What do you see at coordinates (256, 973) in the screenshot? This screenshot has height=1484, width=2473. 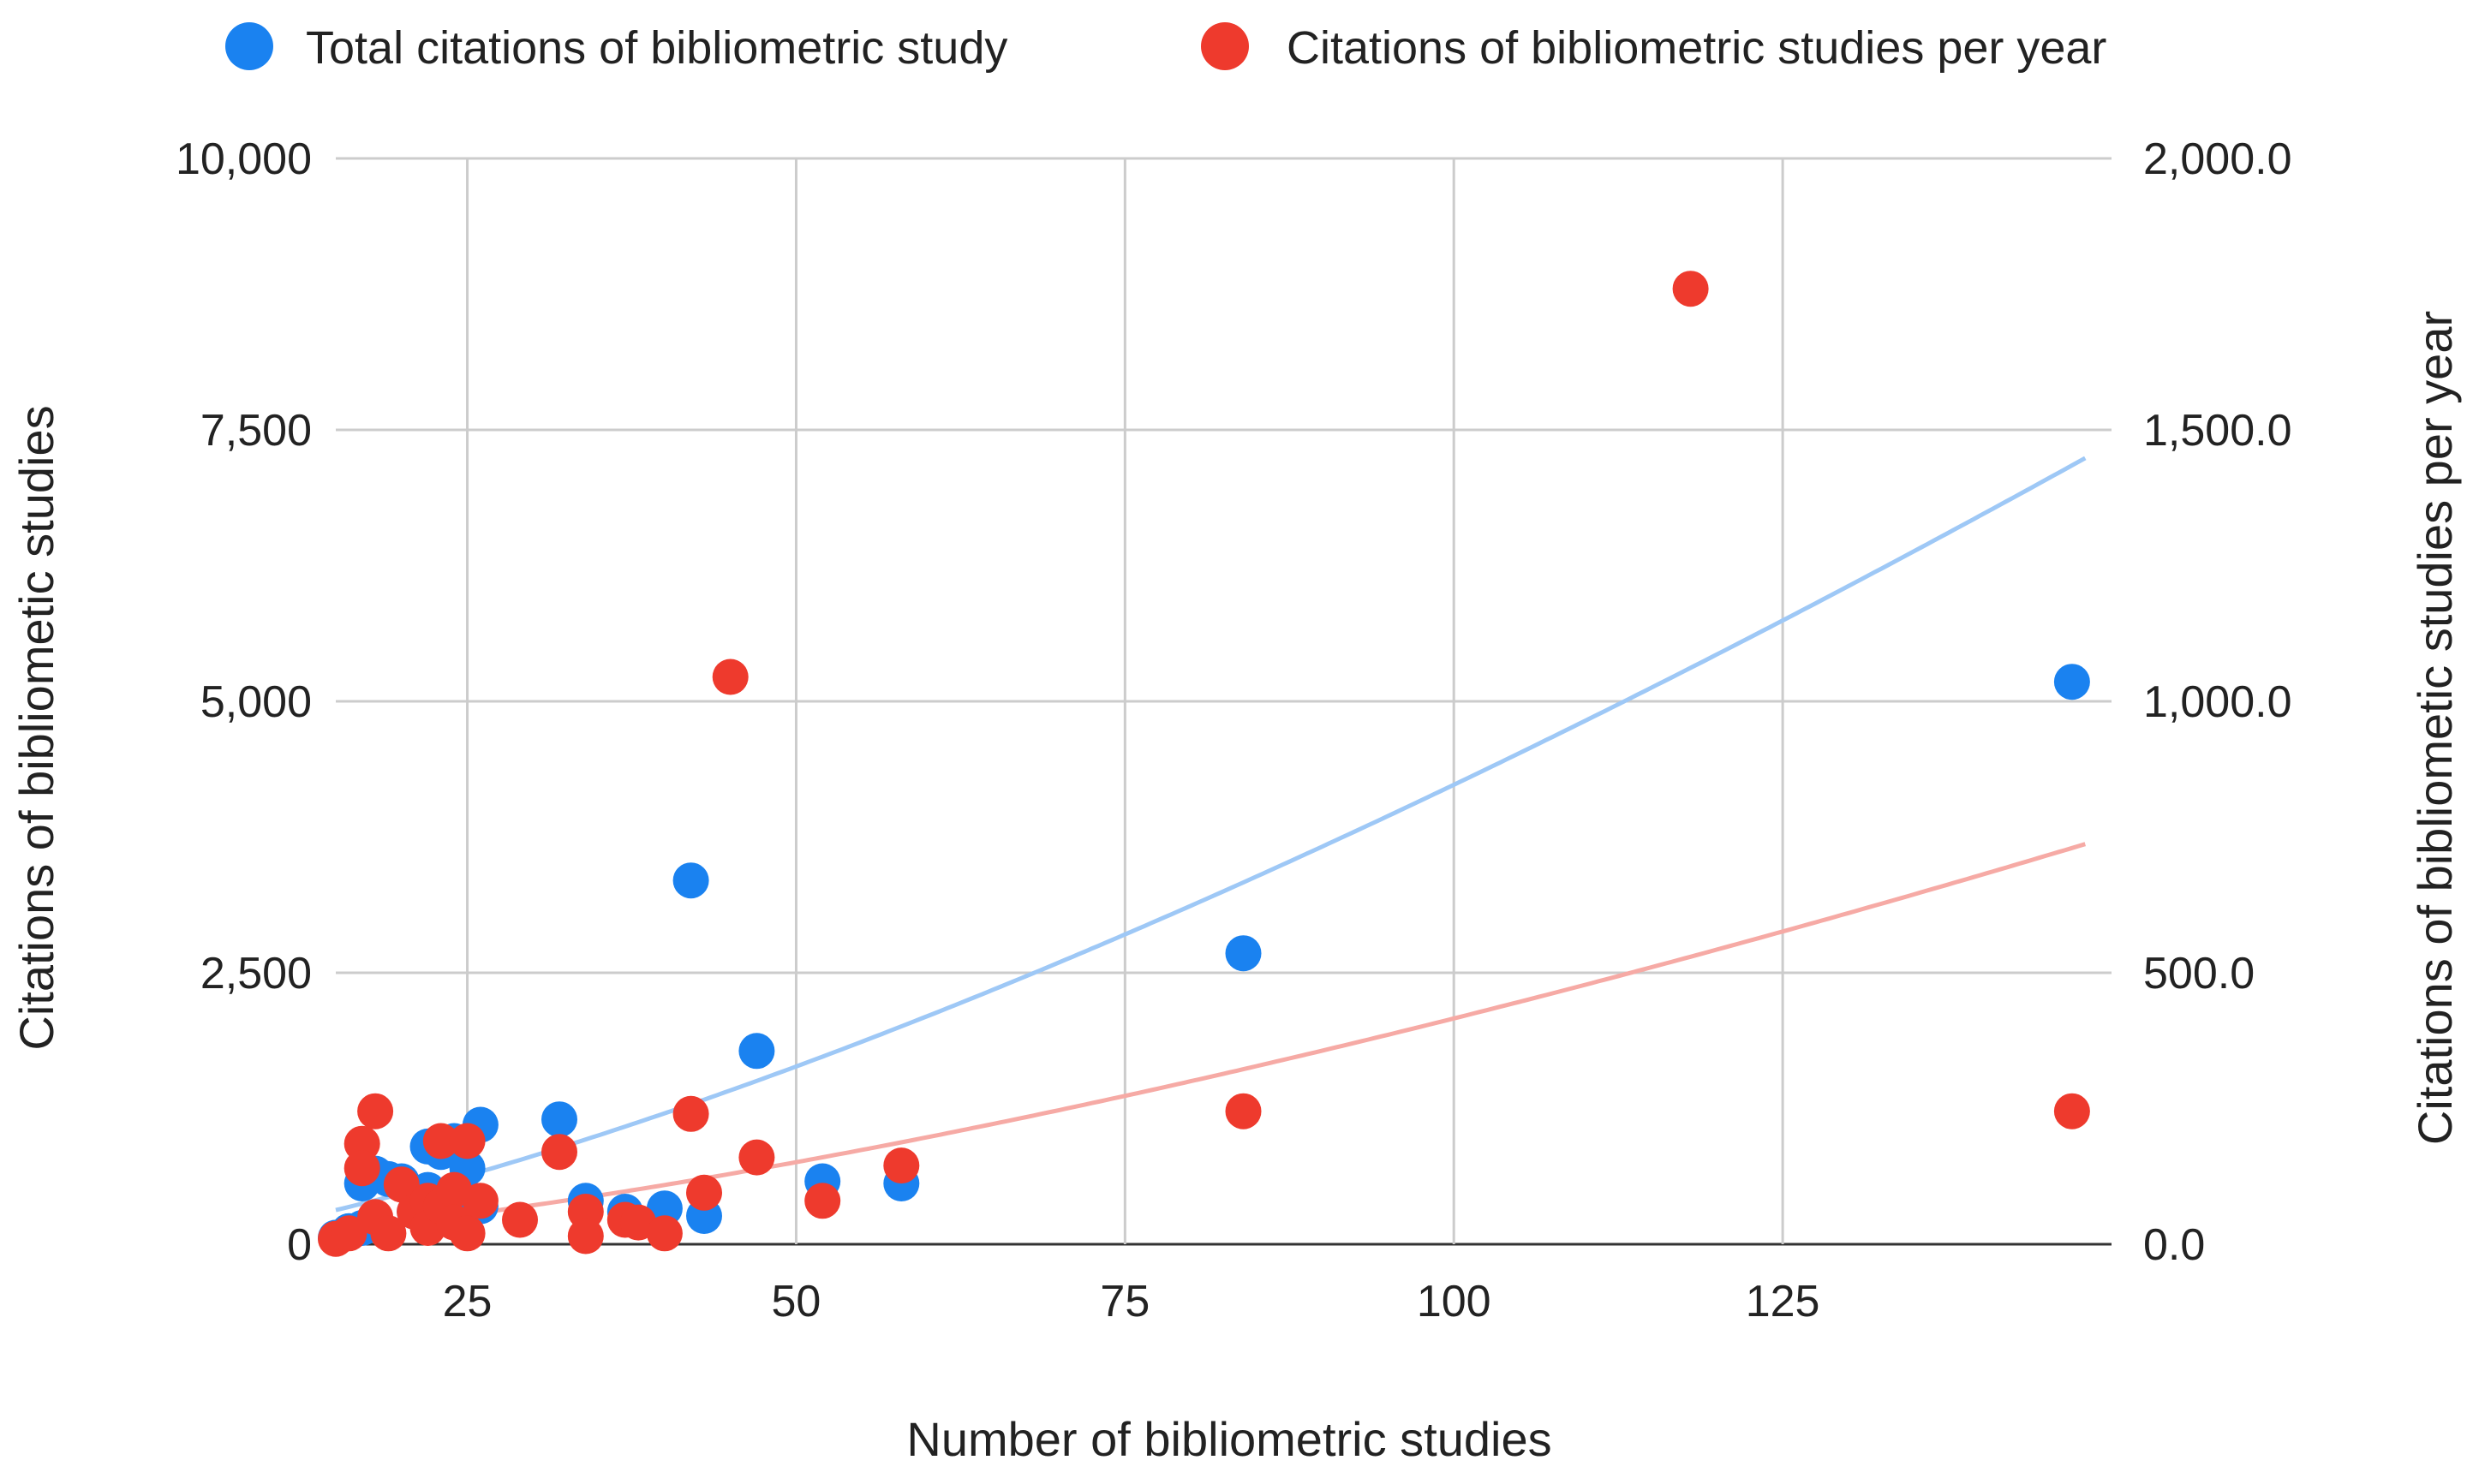 I see `y-left-tick-label: 2,500` at bounding box center [256, 973].